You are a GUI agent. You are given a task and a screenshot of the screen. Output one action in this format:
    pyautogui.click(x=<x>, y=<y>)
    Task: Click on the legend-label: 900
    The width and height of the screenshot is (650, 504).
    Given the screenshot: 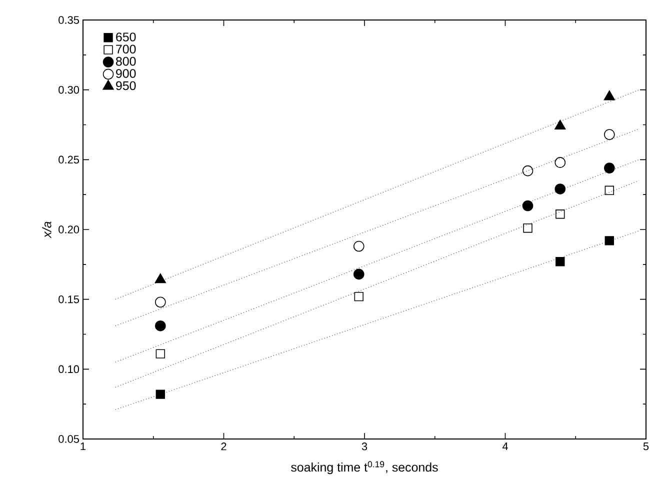 What is the action you would take?
    pyautogui.click(x=126, y=73)
    